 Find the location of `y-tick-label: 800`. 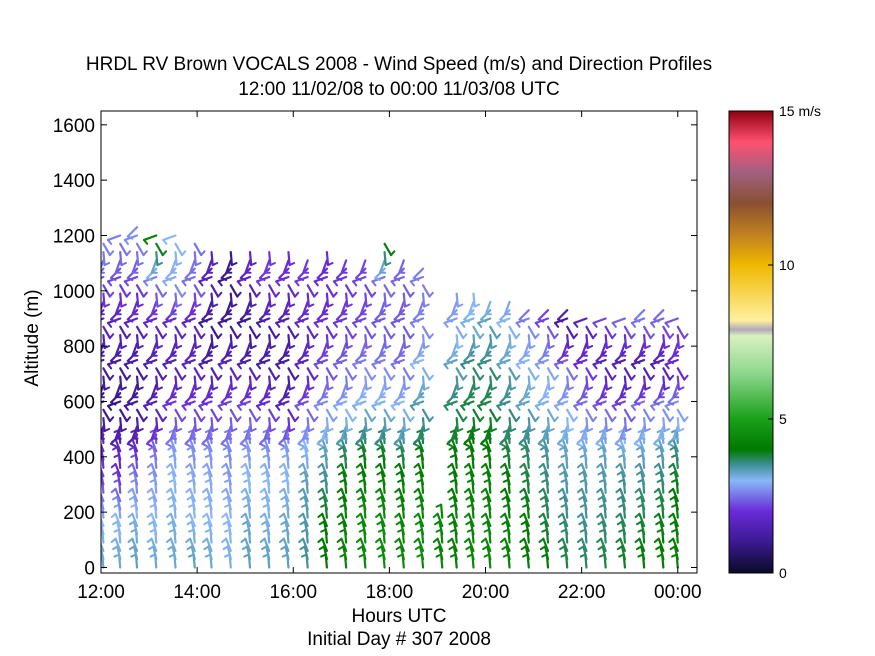

y-tick-label: 800 is located at coordinates (79, 347).